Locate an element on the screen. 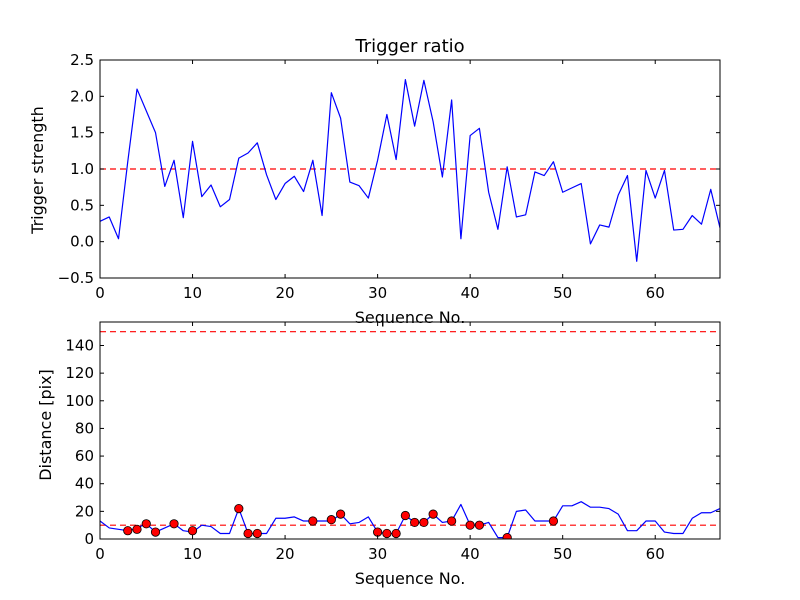 Image resolution: width=800 pixels, height=600 pixels. y-tick-label: 0 is located at coordinates (89, 539).